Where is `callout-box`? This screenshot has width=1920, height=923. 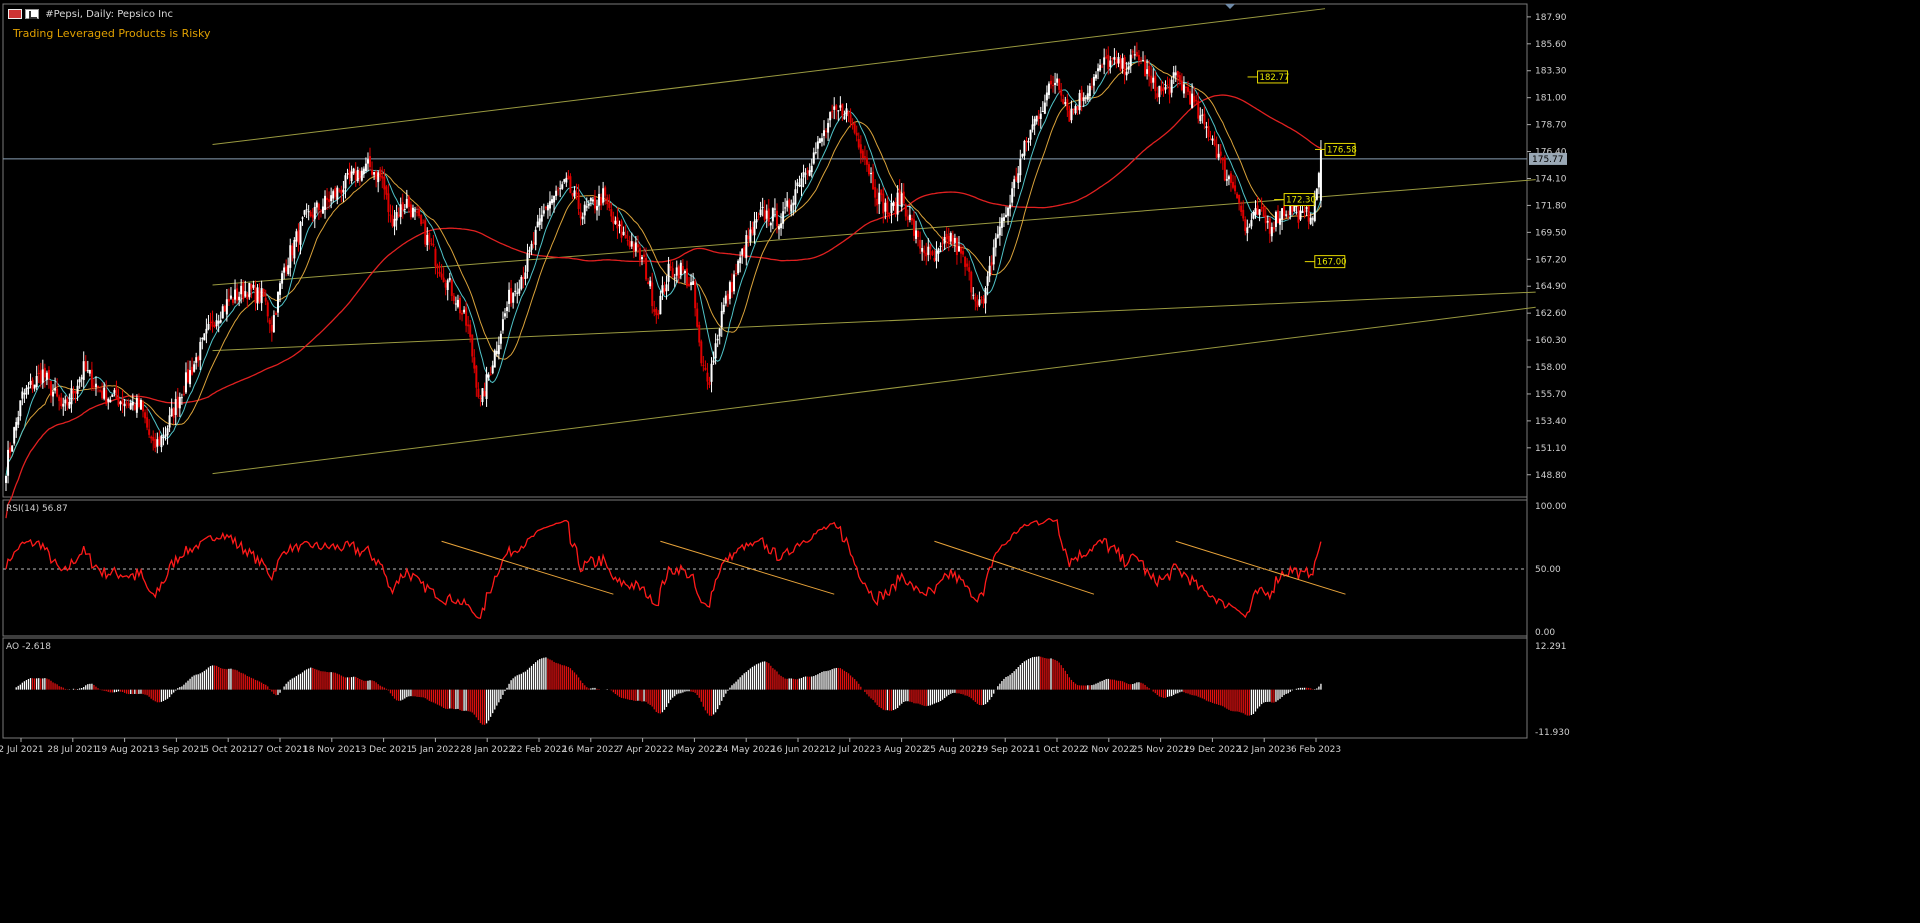
callout-box is located at coordinates (1330, 262).